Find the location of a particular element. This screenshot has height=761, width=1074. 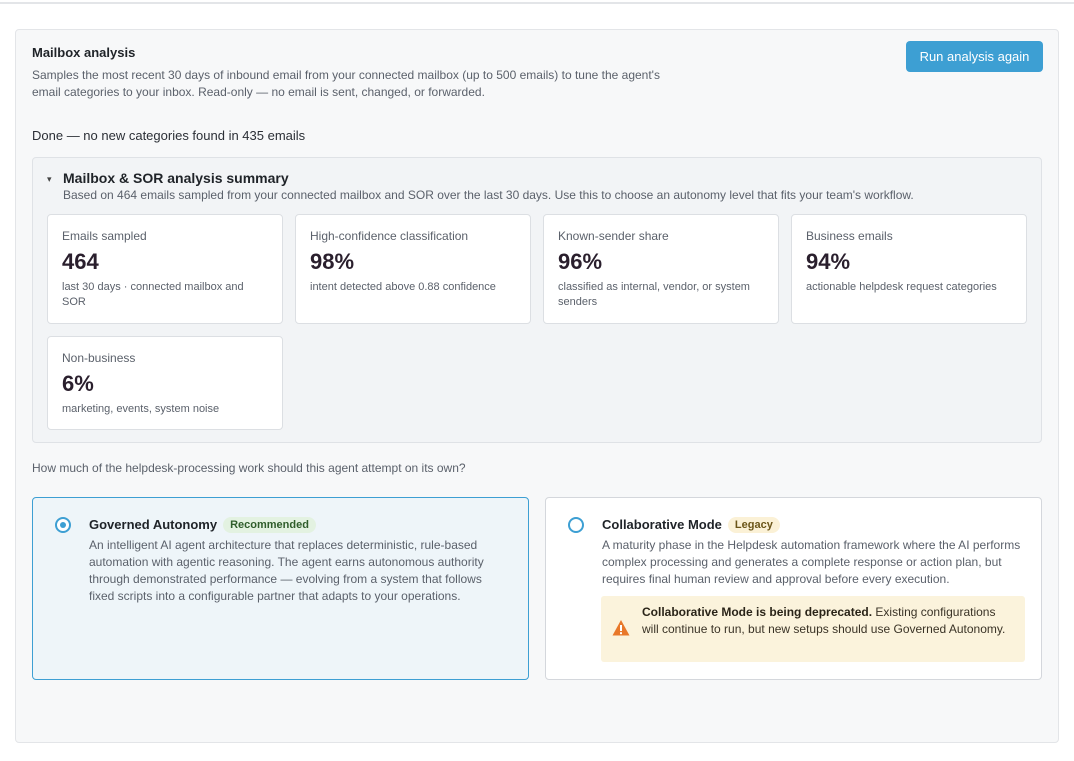

radio-selected-dot is located at coordinates (63, 525).